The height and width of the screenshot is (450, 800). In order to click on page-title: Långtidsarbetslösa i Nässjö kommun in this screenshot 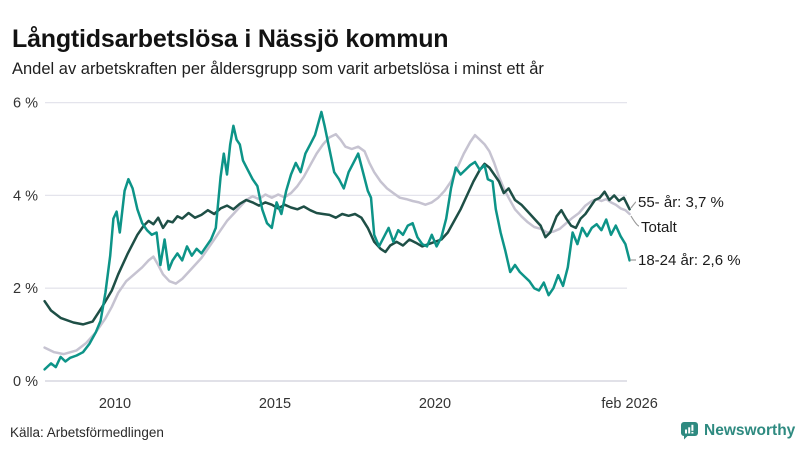, I will do `click(230, 38)`.